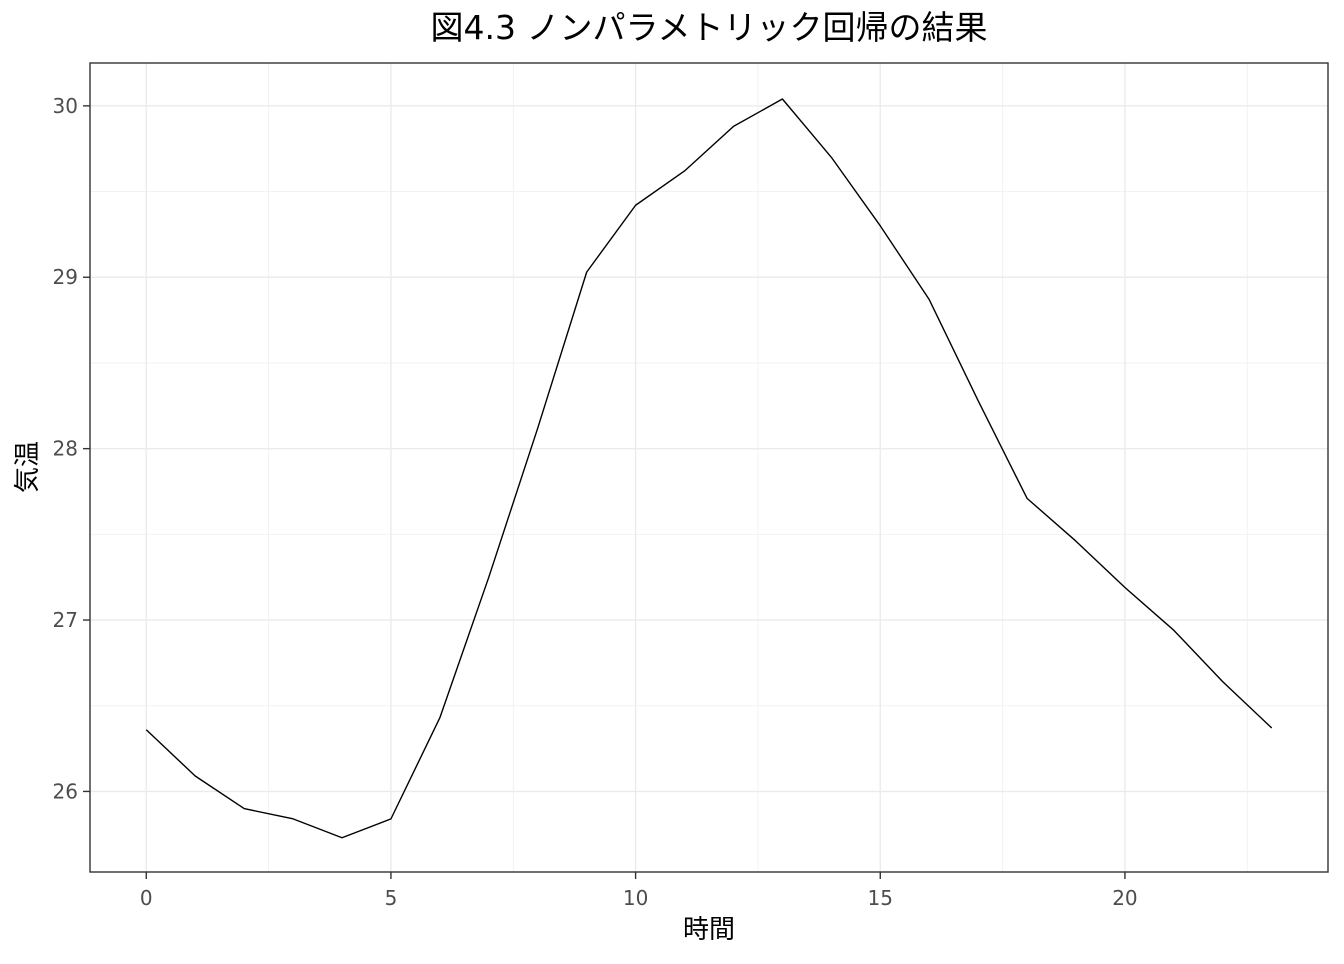  I want to click on x-tick-label: 15, so click(880, 898).